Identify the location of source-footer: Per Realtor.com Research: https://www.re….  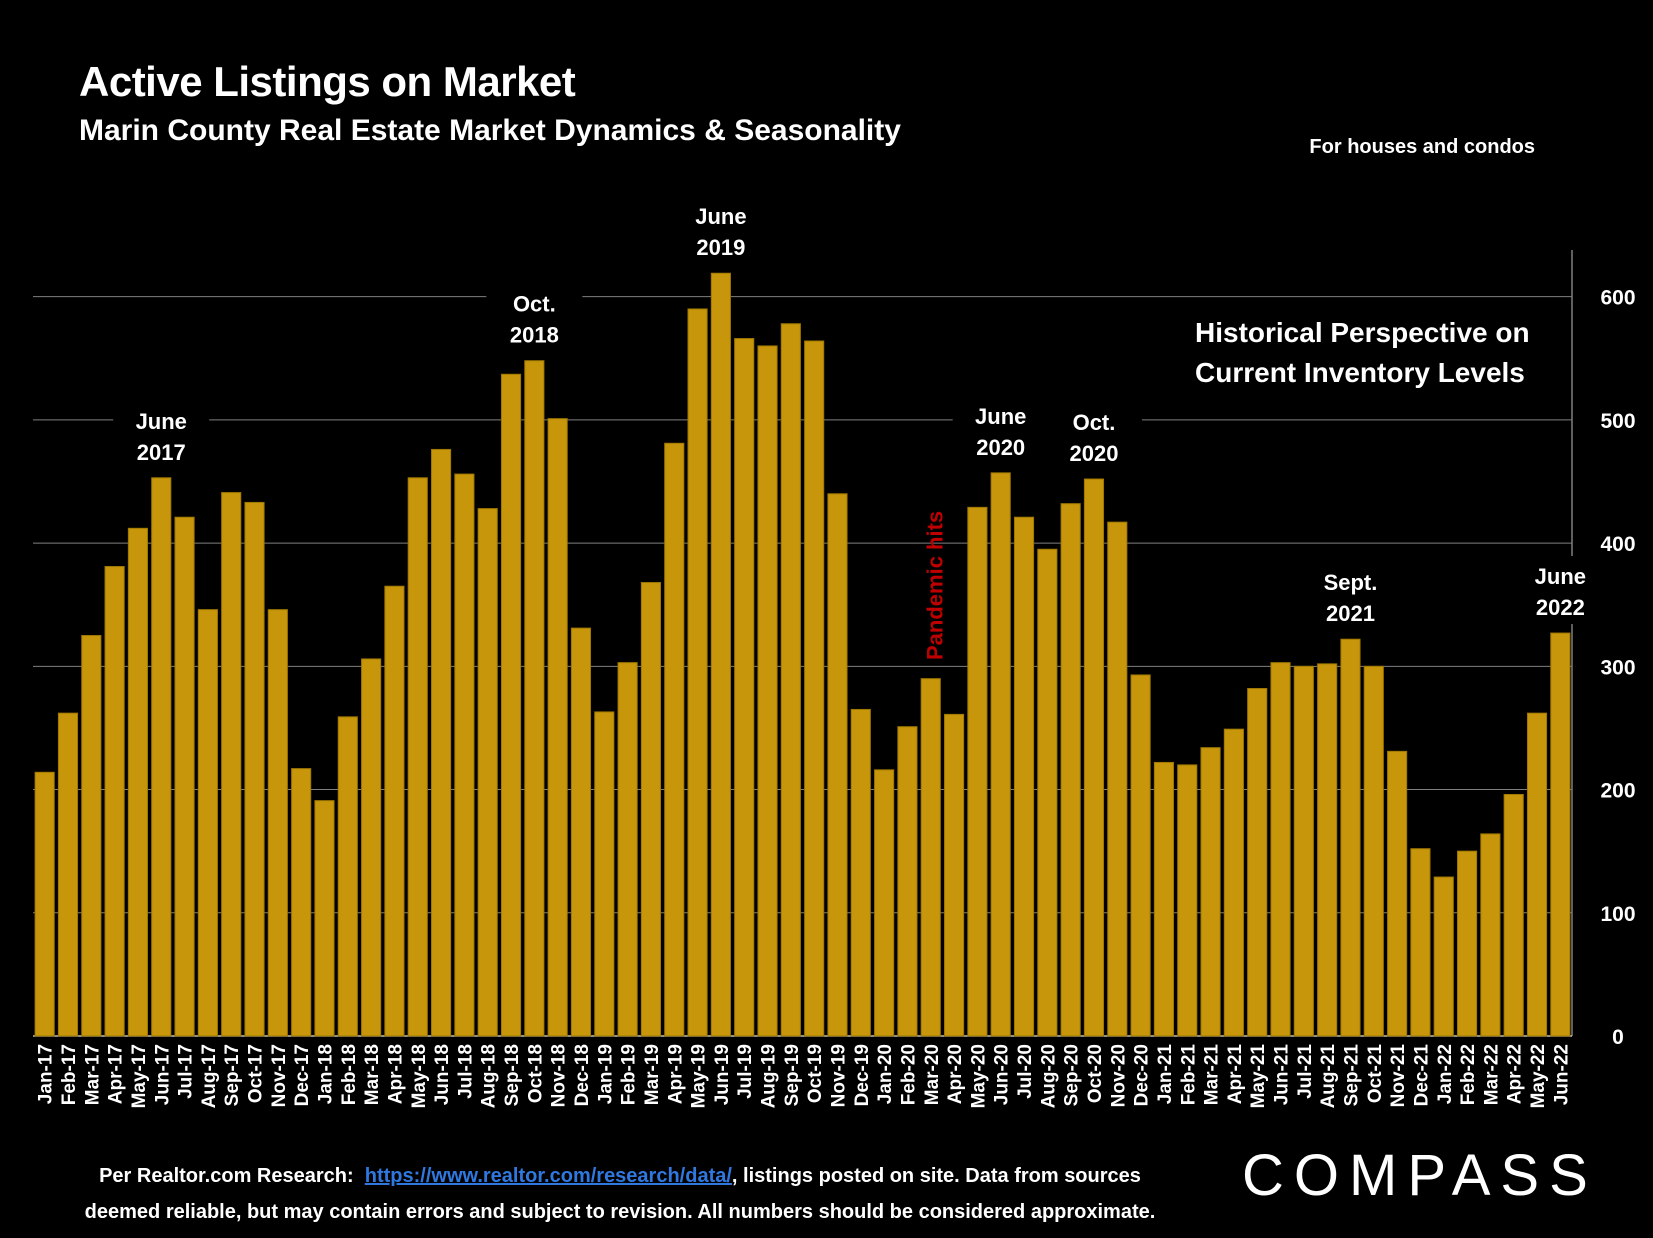
(620, 1194).